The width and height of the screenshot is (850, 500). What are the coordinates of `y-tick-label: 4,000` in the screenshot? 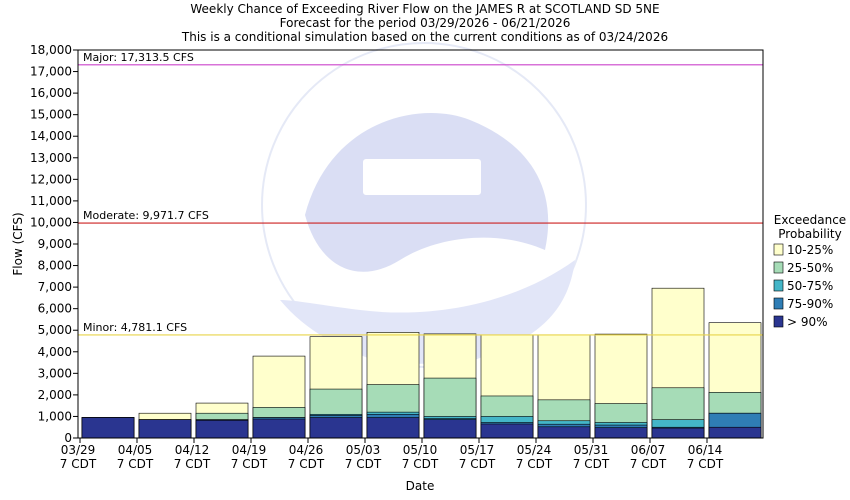 It's located at (55, 352).